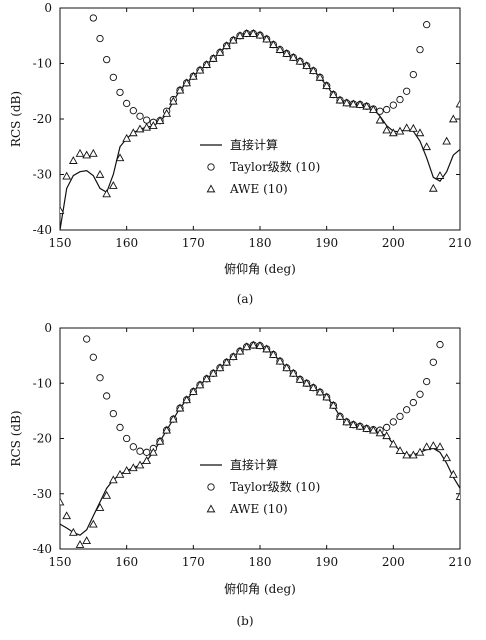  I want to click on legend-label: AWE (10), so click(258, 189).